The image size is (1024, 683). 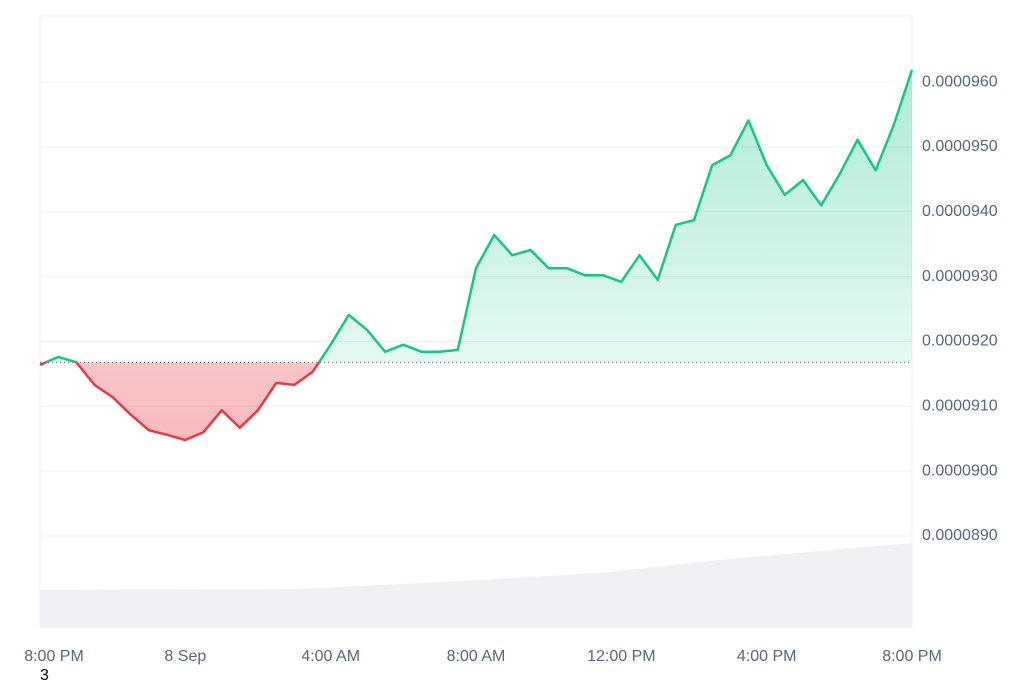 I want to click on y-tick-label: 0.0000920, so click(x=960, y=341).